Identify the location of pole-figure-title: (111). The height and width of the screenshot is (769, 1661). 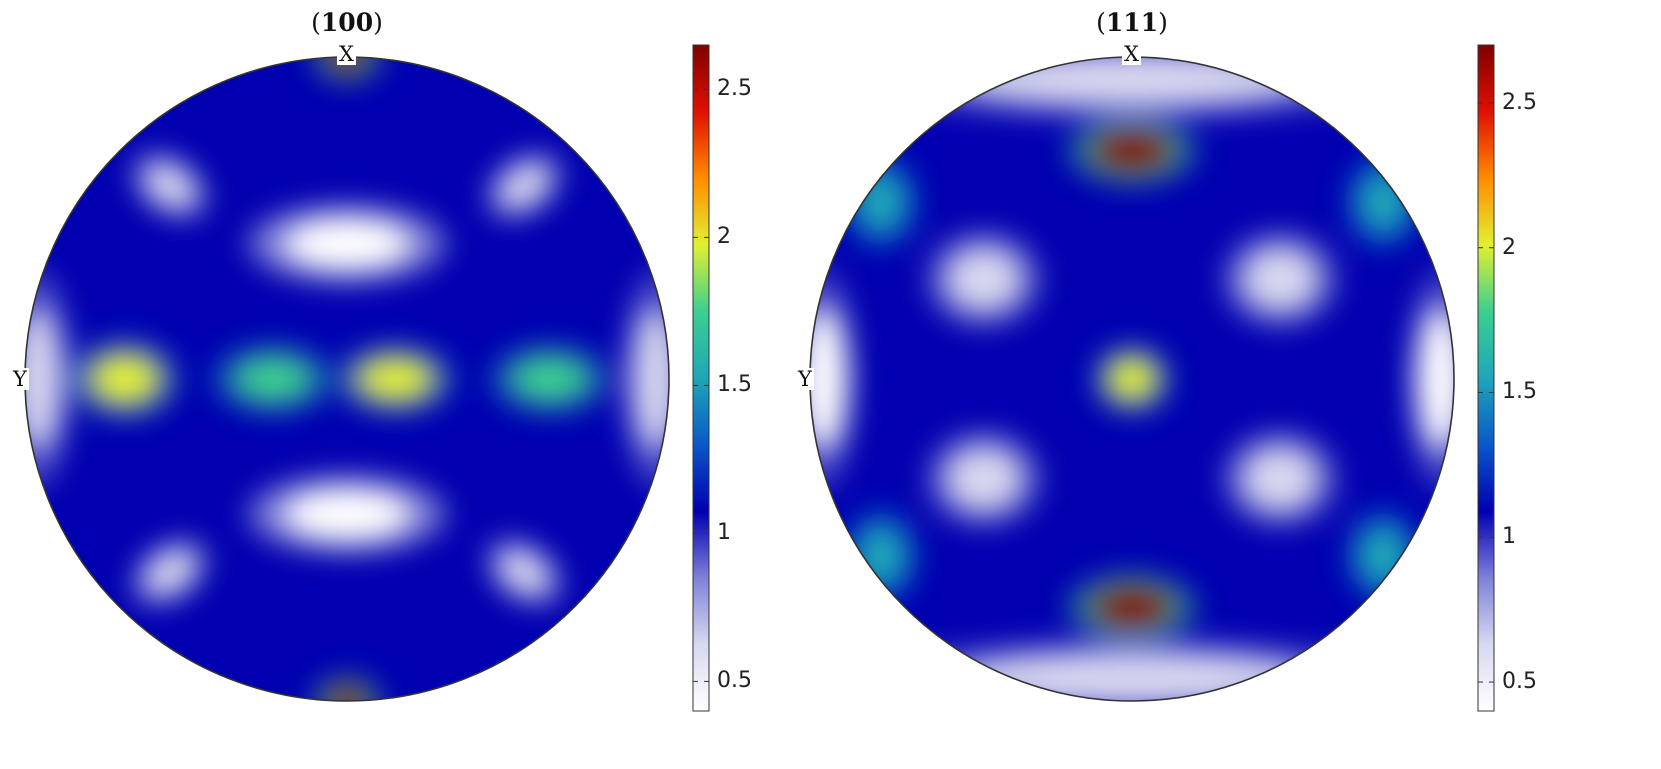
(1132, 22).